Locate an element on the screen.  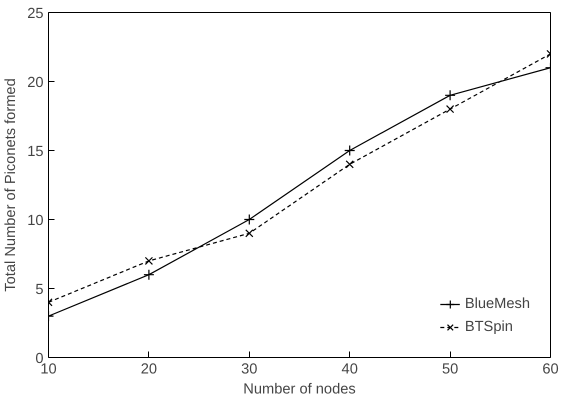
x-tick-label: 40 is located at coordinates (350, 370).